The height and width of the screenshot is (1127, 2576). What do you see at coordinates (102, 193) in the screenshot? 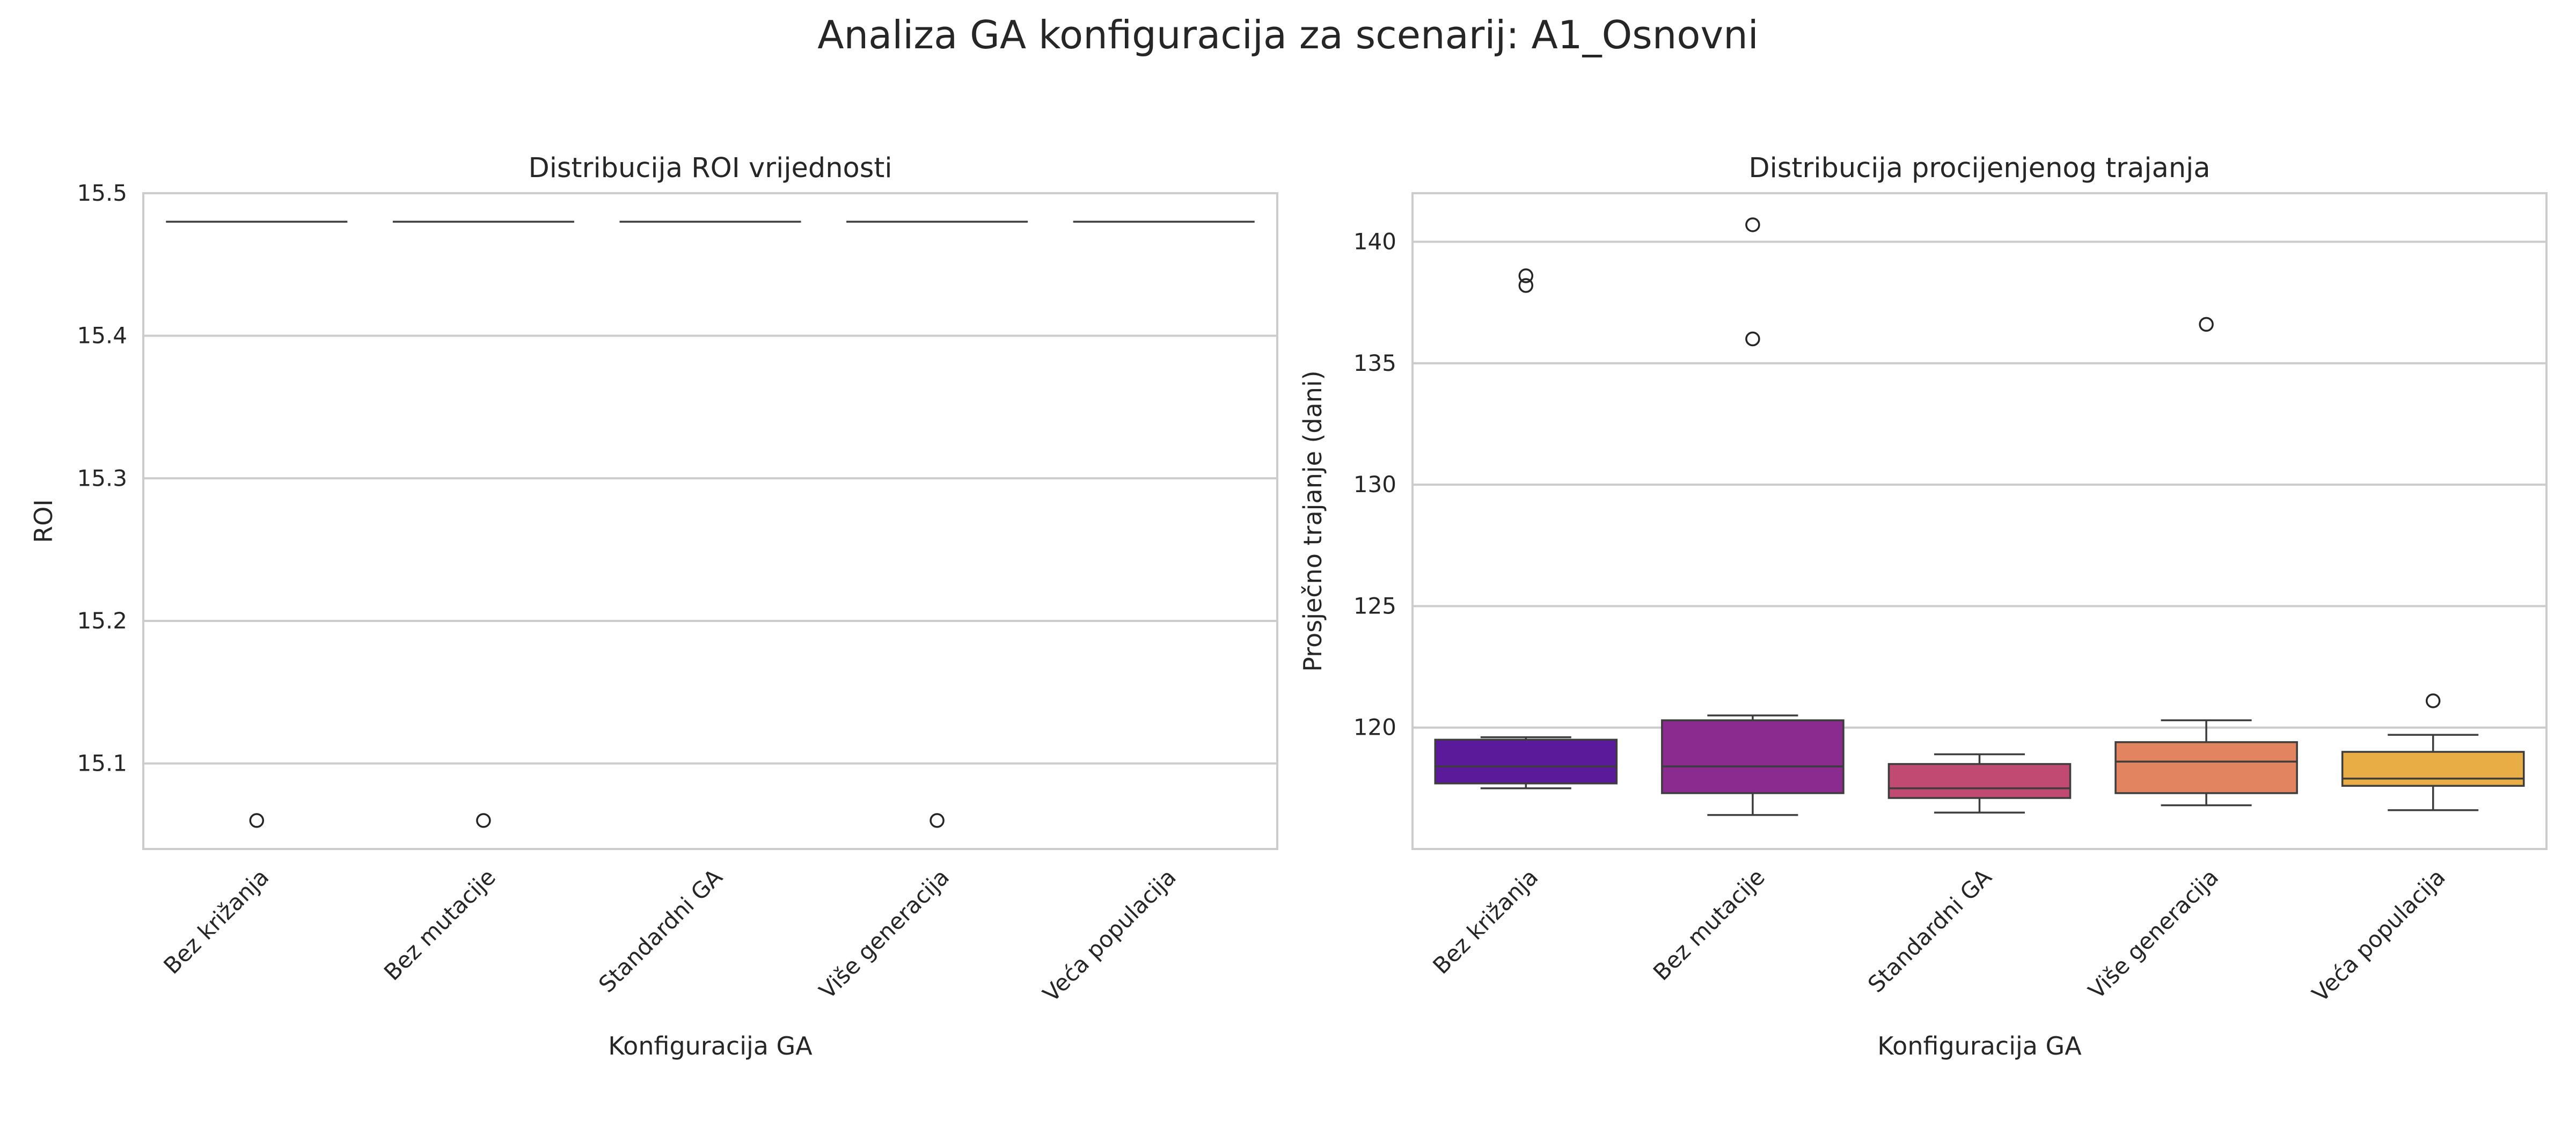
I see `y-tick-label: 15.5` at bounding box center [102, 193].